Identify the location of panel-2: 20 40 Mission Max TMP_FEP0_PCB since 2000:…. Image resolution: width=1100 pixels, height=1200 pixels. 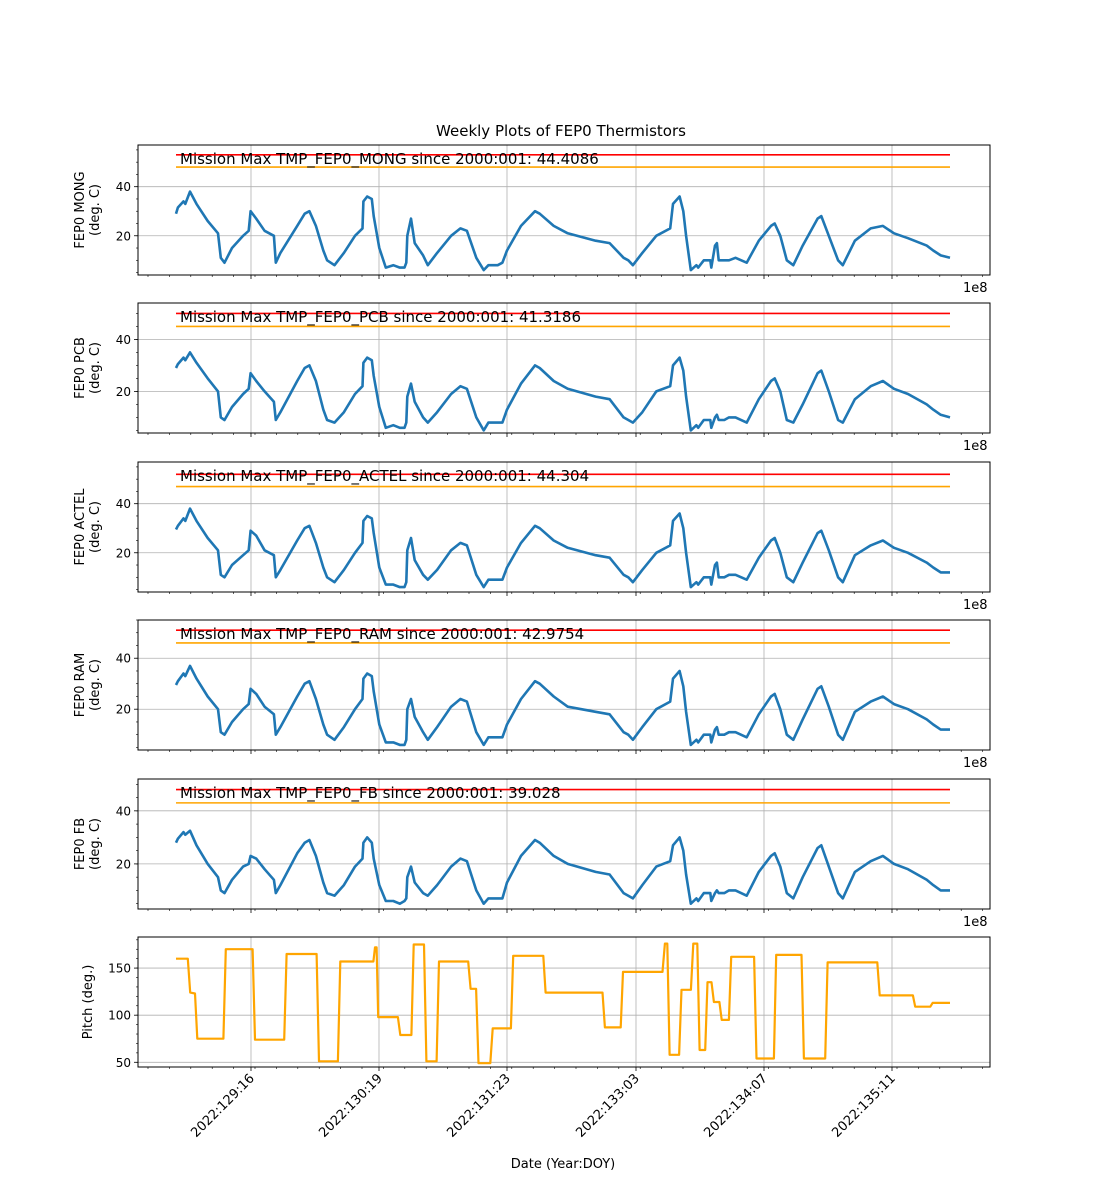
(532, 378).